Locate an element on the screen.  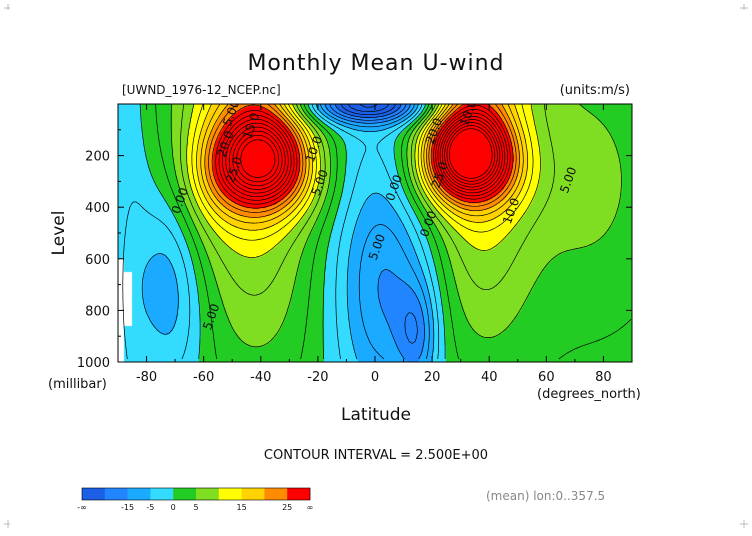
colorbar-label: 25 is located at coordinates (287, 507).